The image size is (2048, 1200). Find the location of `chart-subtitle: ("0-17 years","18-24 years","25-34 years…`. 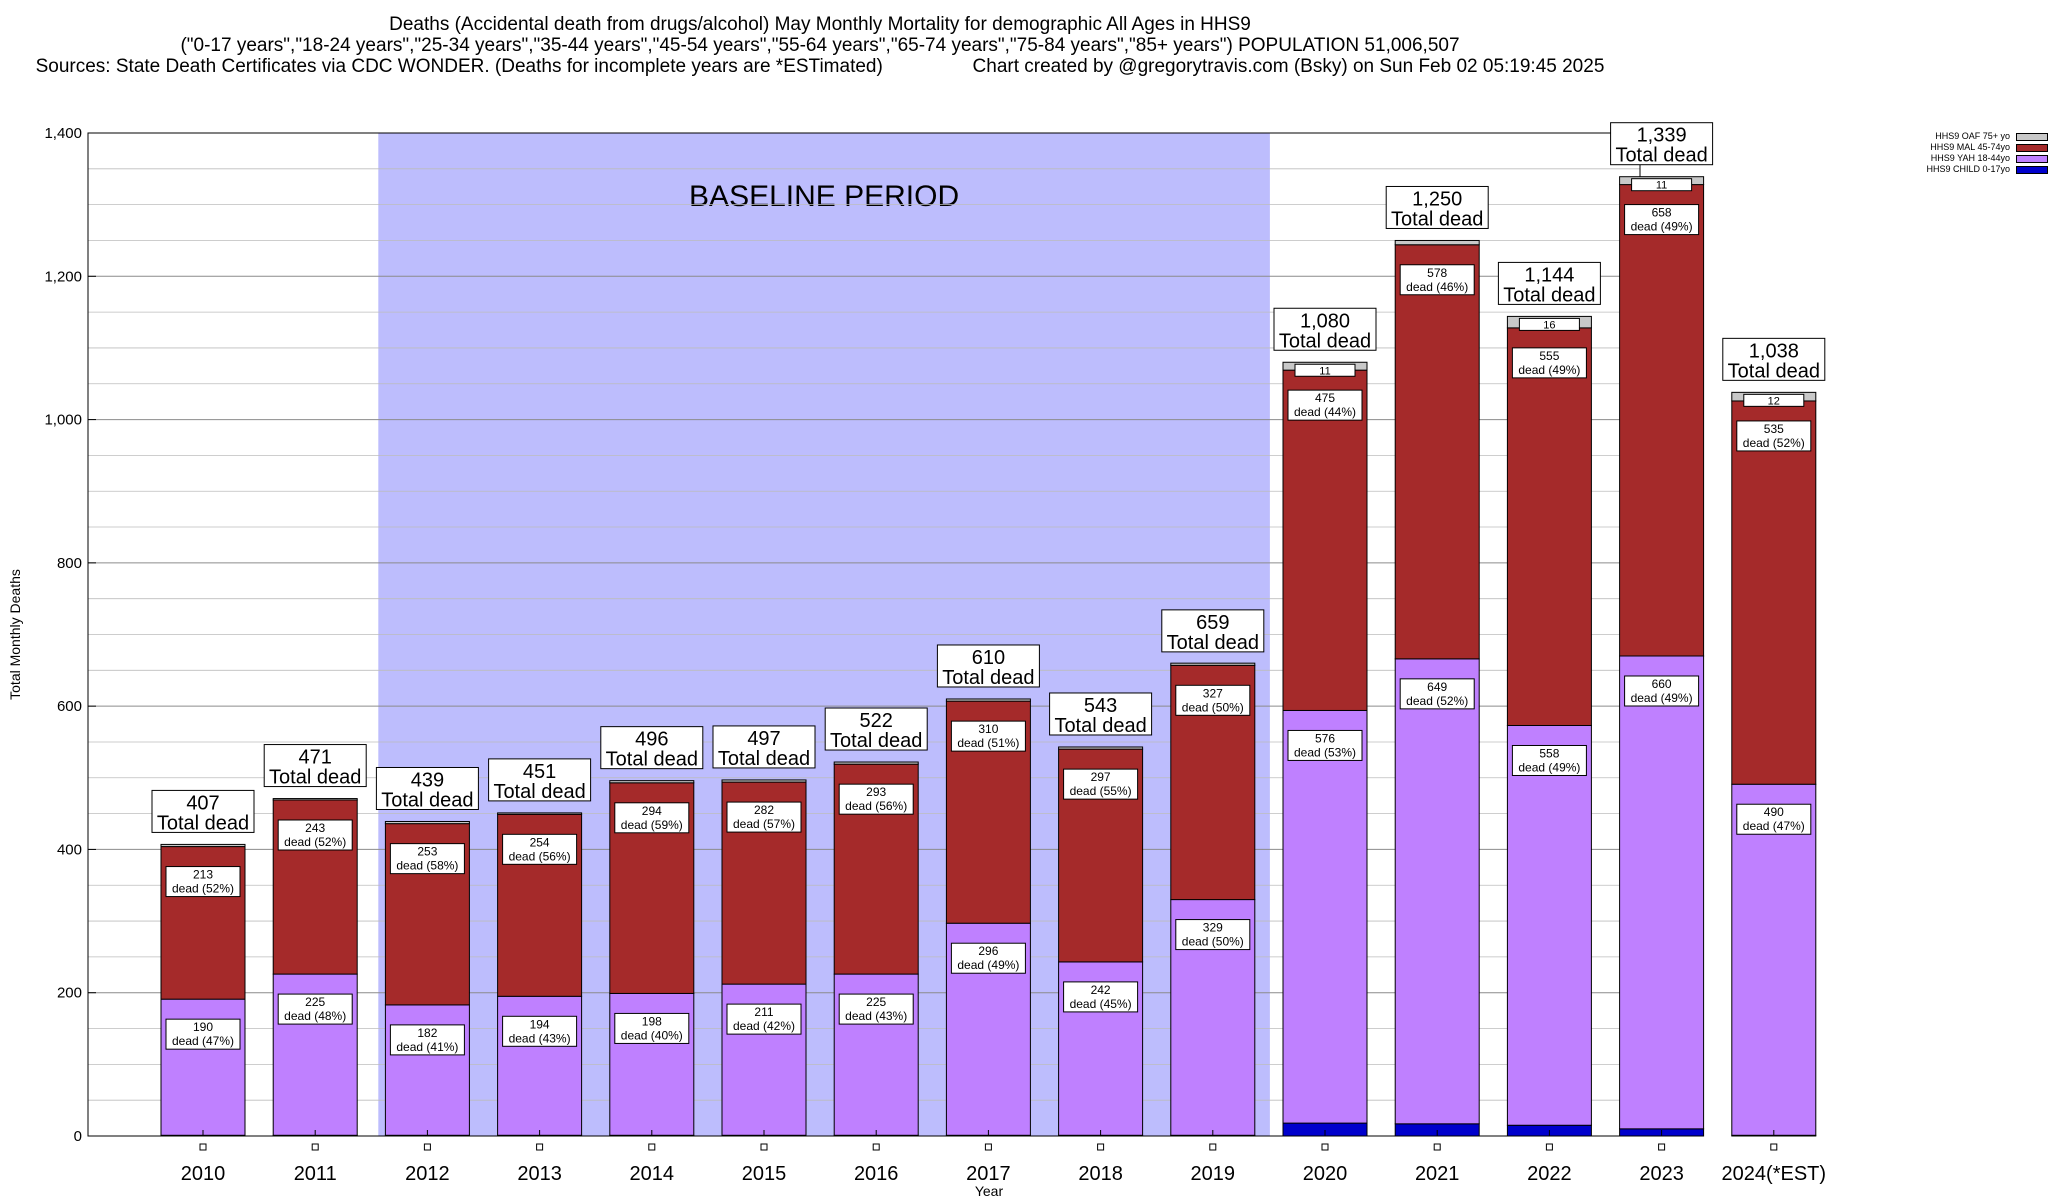

chart-subtitle: ("0-17 years","18-24 years","25-34 years… is located at coordinates (820, 45).